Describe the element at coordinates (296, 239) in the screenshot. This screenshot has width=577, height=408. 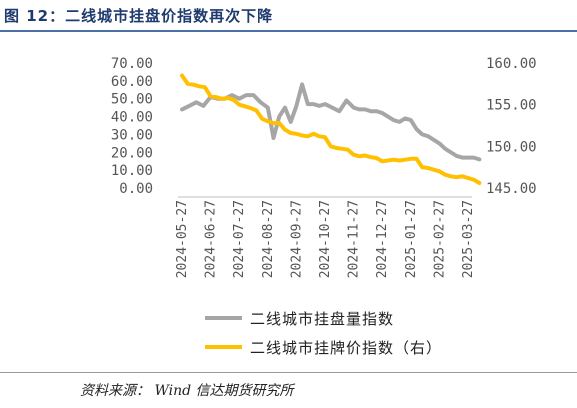
I see `x-tick-label: 2024-09-27` at that location.